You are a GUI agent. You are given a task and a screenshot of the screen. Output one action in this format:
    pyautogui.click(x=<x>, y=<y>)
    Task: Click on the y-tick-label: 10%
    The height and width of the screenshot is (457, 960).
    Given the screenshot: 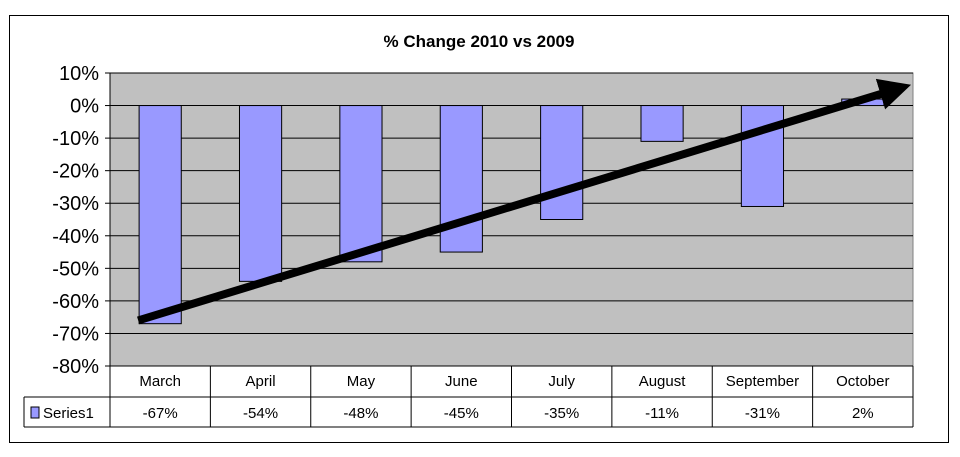 What is the action you would take?
    pyautogui.click(x=79, y=74)
    